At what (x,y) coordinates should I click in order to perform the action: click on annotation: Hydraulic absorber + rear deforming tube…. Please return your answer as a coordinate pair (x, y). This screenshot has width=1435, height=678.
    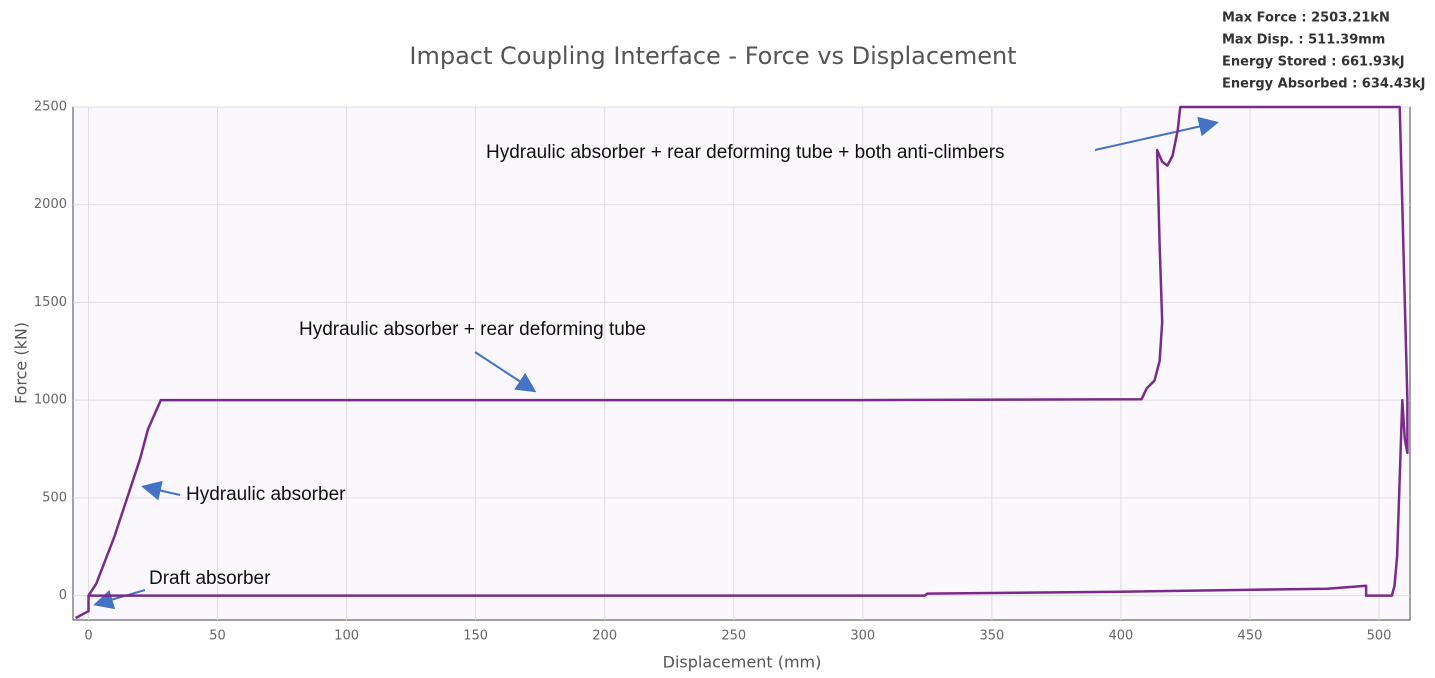
    Looking at the image, I should click on (745, 152).